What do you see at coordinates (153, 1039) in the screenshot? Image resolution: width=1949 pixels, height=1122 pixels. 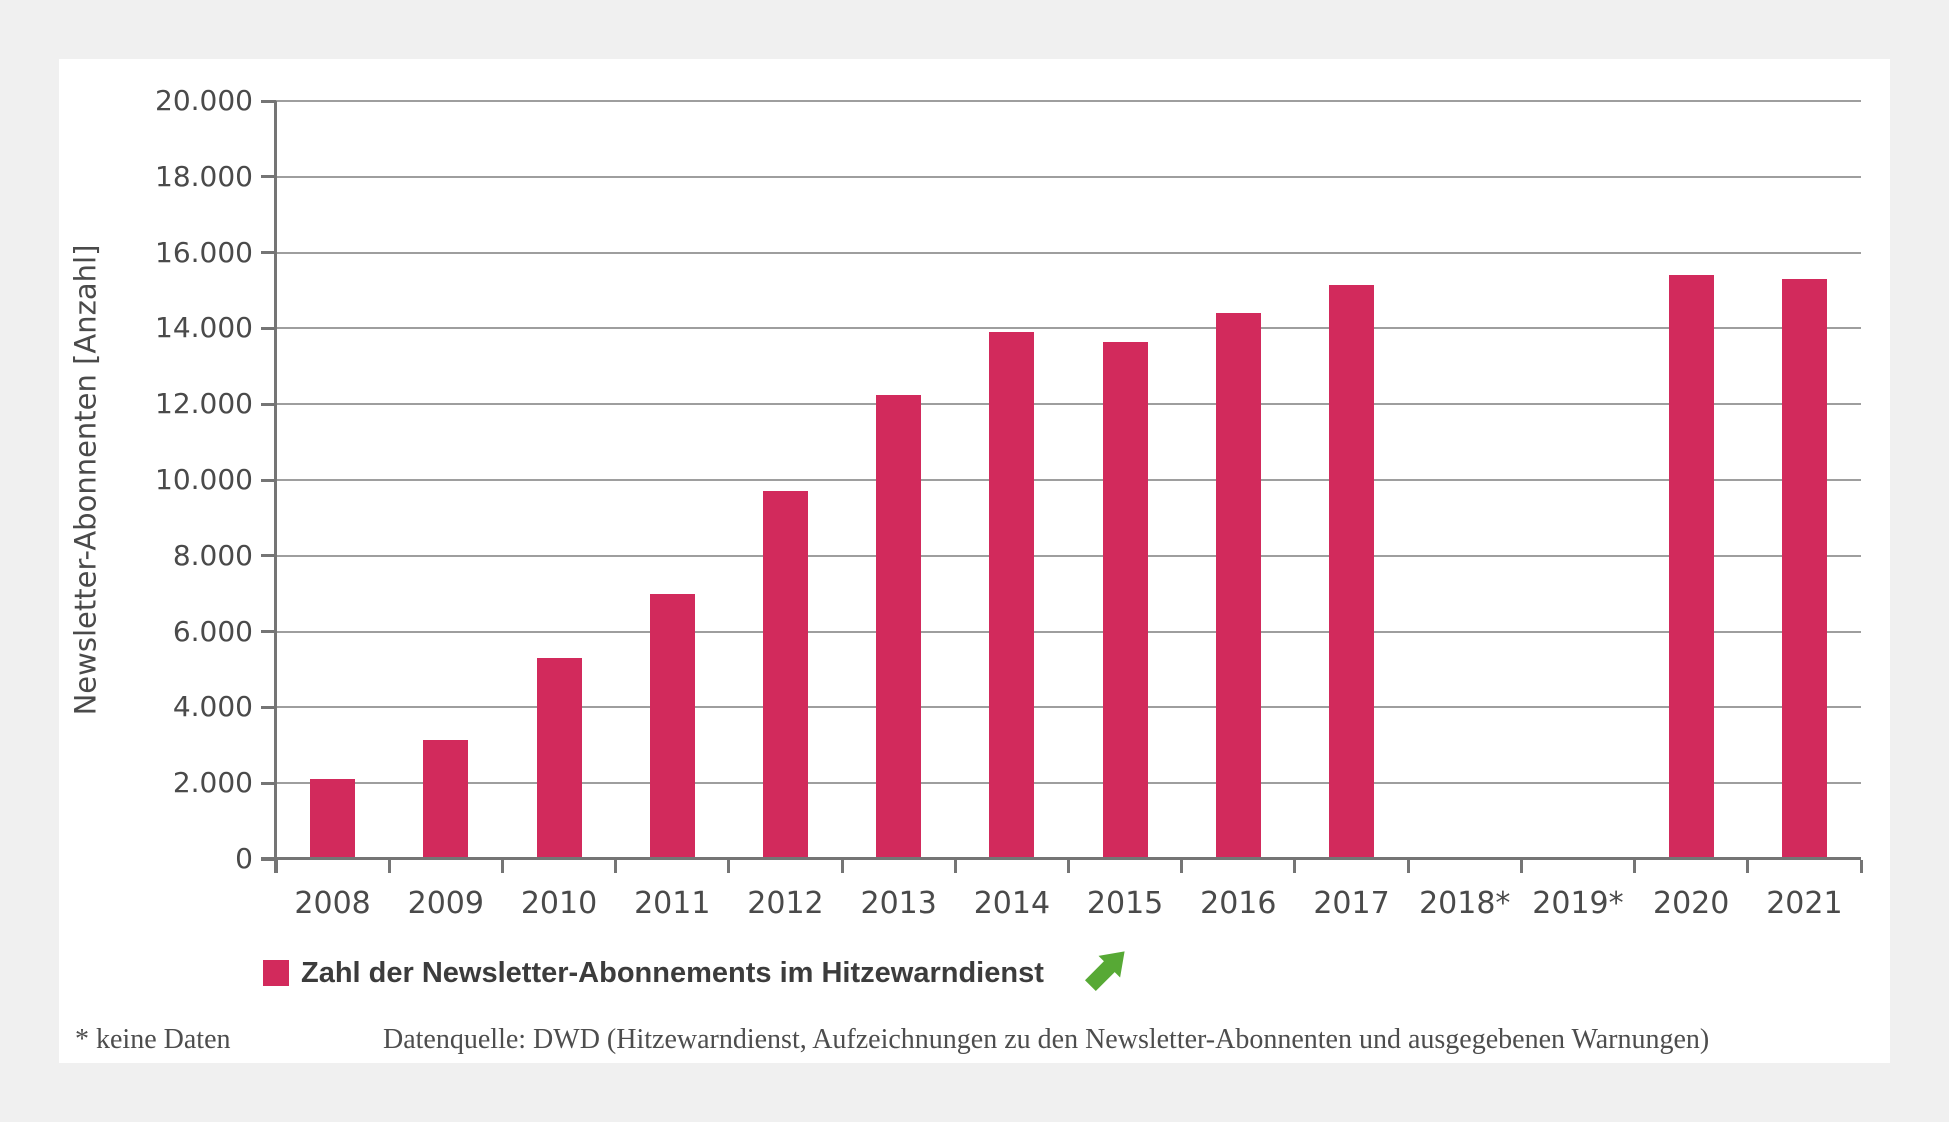 I see `footnote-no-data: * keine Daten` at bounding box center [153, 1039].